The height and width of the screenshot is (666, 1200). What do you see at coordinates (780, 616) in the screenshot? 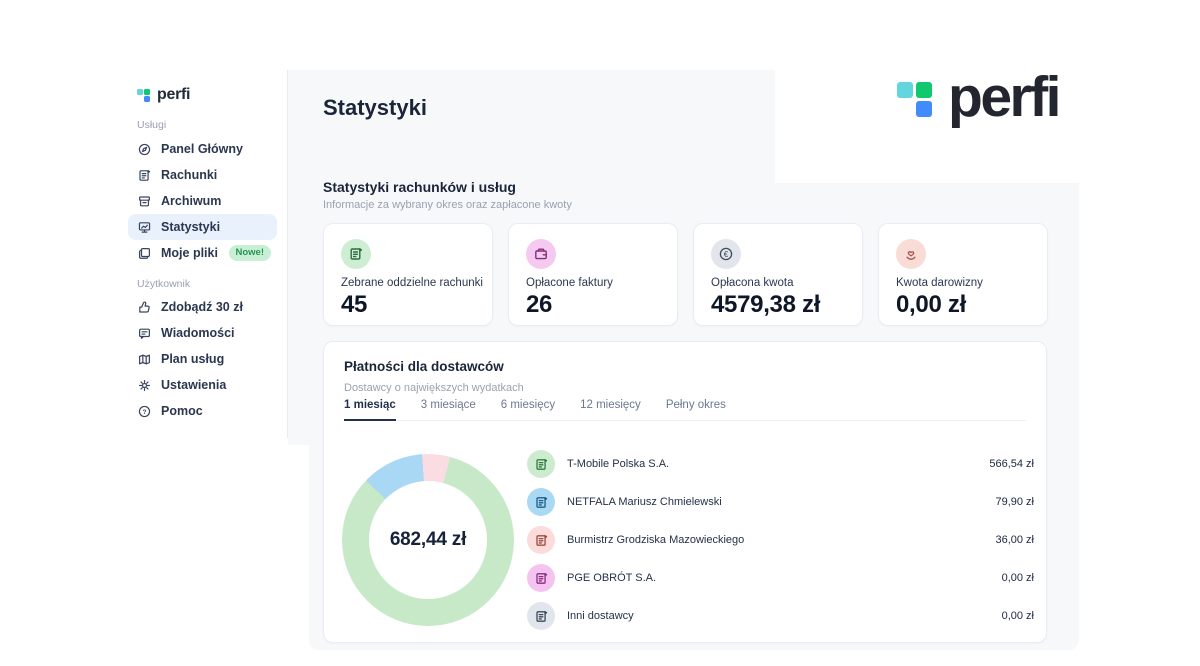
I see `list-item: Inni dostawcy 0,00 zł` at bounding box center [780, 616].